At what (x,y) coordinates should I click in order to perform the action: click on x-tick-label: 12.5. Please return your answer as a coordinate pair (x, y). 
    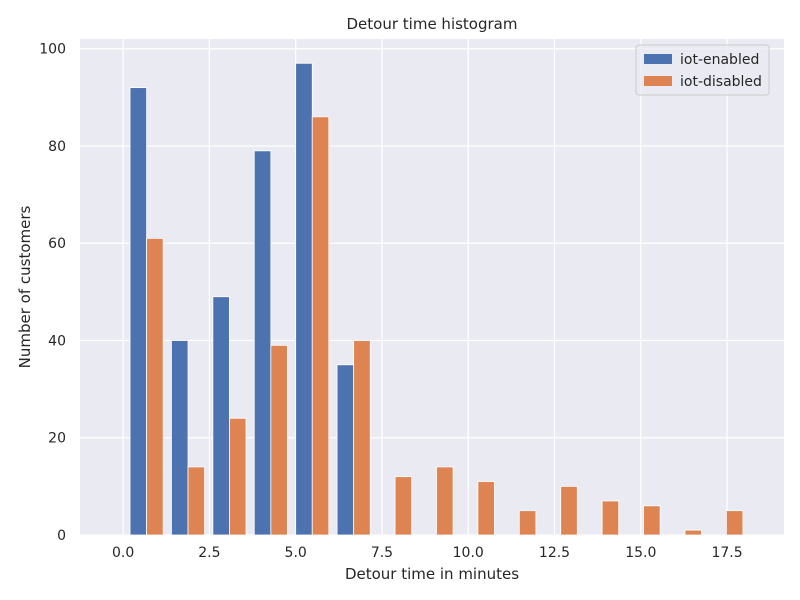
    Looking at the image, I should click on (554, 553).